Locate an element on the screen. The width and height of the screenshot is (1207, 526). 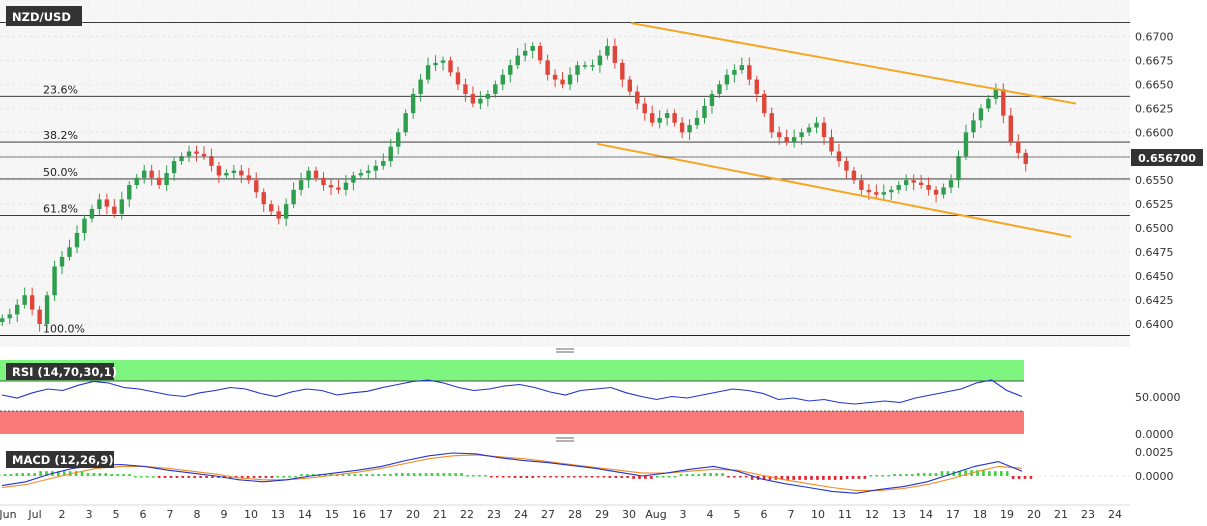
price-tick-label: 0.6675 is located at coordinates (1154, 60).